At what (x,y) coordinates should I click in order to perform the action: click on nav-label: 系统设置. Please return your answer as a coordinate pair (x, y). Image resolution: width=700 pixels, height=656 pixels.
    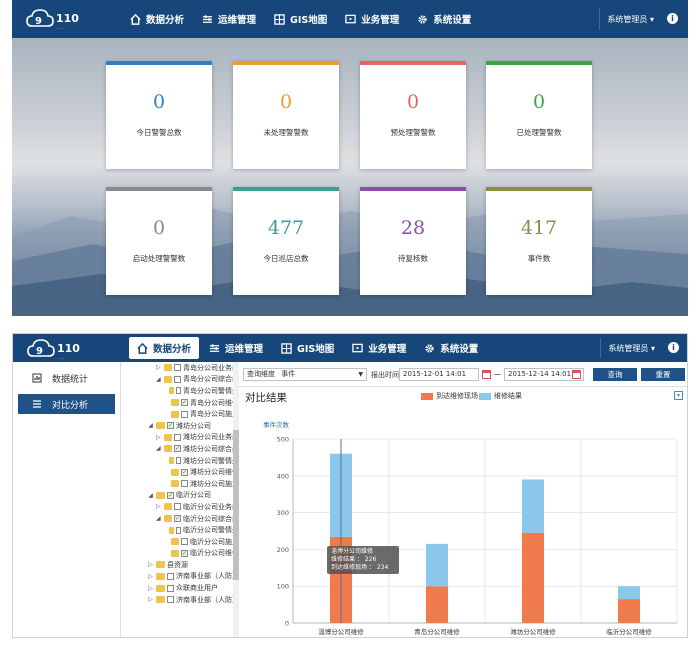
    Looking at the image, I should click on (452, 20).